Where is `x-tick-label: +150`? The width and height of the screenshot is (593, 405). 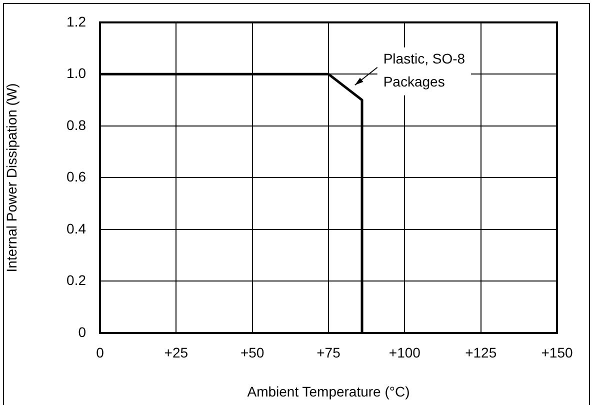
x-tick-label: +150 is located at coordinates (557, 352).